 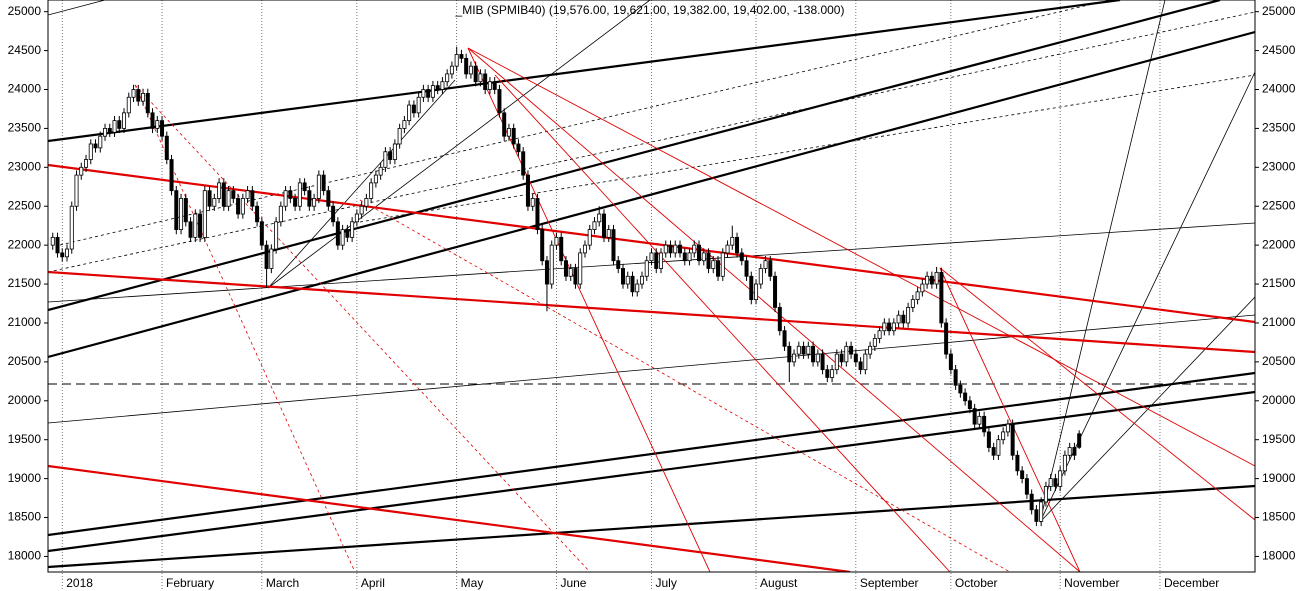 I want to click on y-tick-label: 24000, so click(x=1279, y=89).